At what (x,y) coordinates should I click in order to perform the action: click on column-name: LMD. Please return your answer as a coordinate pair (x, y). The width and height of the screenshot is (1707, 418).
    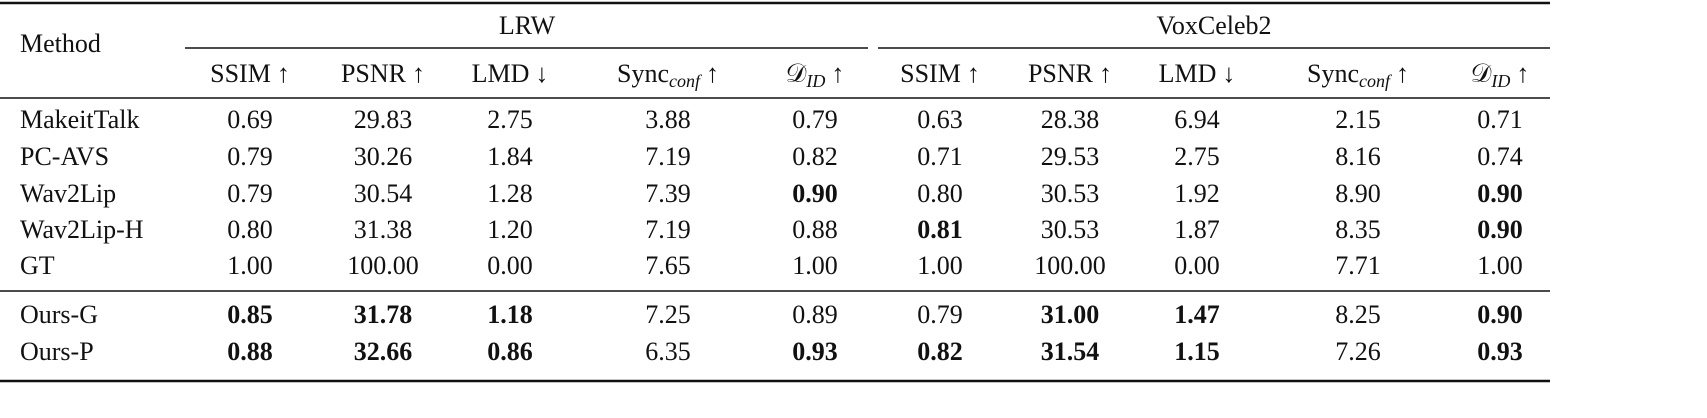
    Looking at the image, I should click on (501, 73).